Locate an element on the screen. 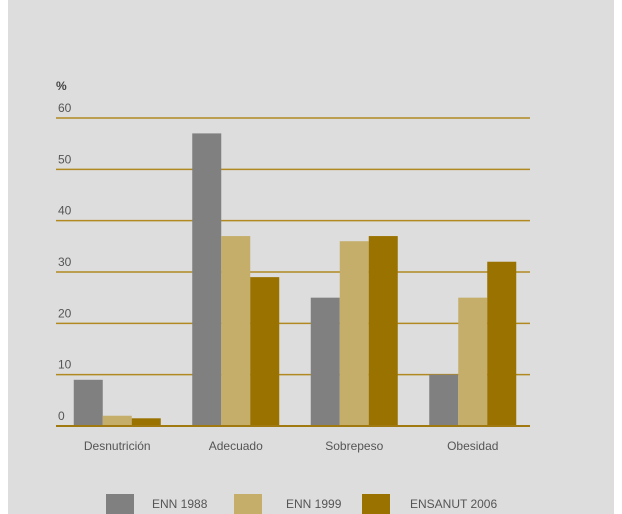 The width and height of the screenshot is (622, 514). x-category-label: Sobrepeso is located at coordinates (354, 446).